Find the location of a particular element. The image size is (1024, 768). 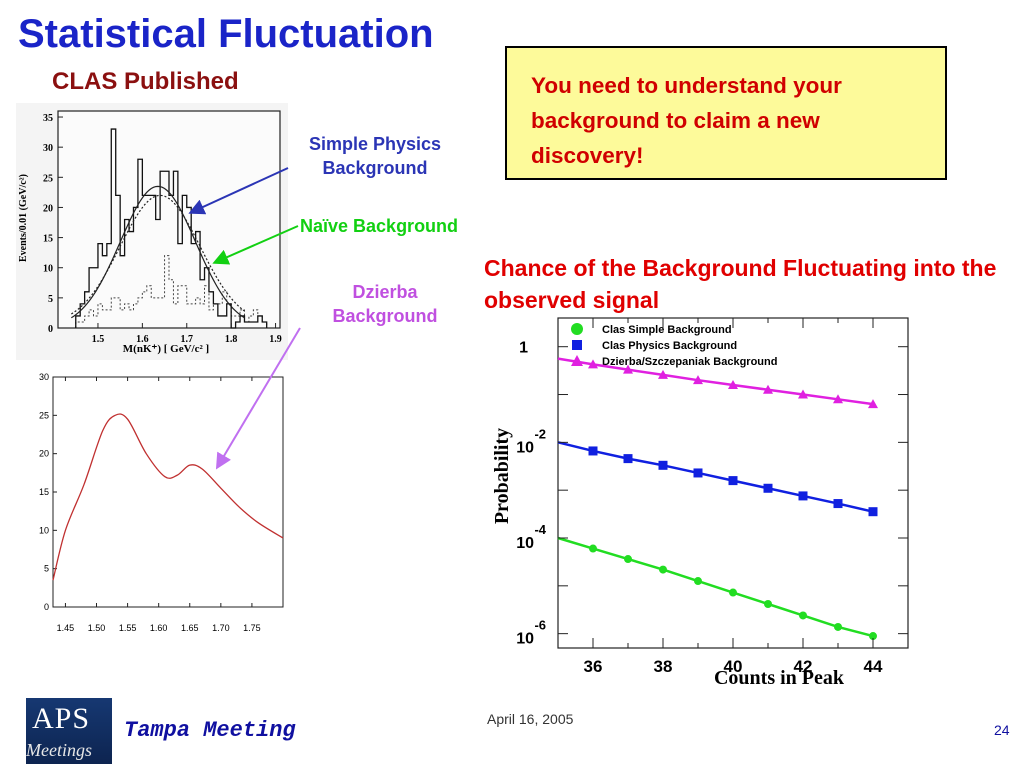

hist-ylabel: Events/0.01 (GeV/c²) is located at coordinates (23, 218).